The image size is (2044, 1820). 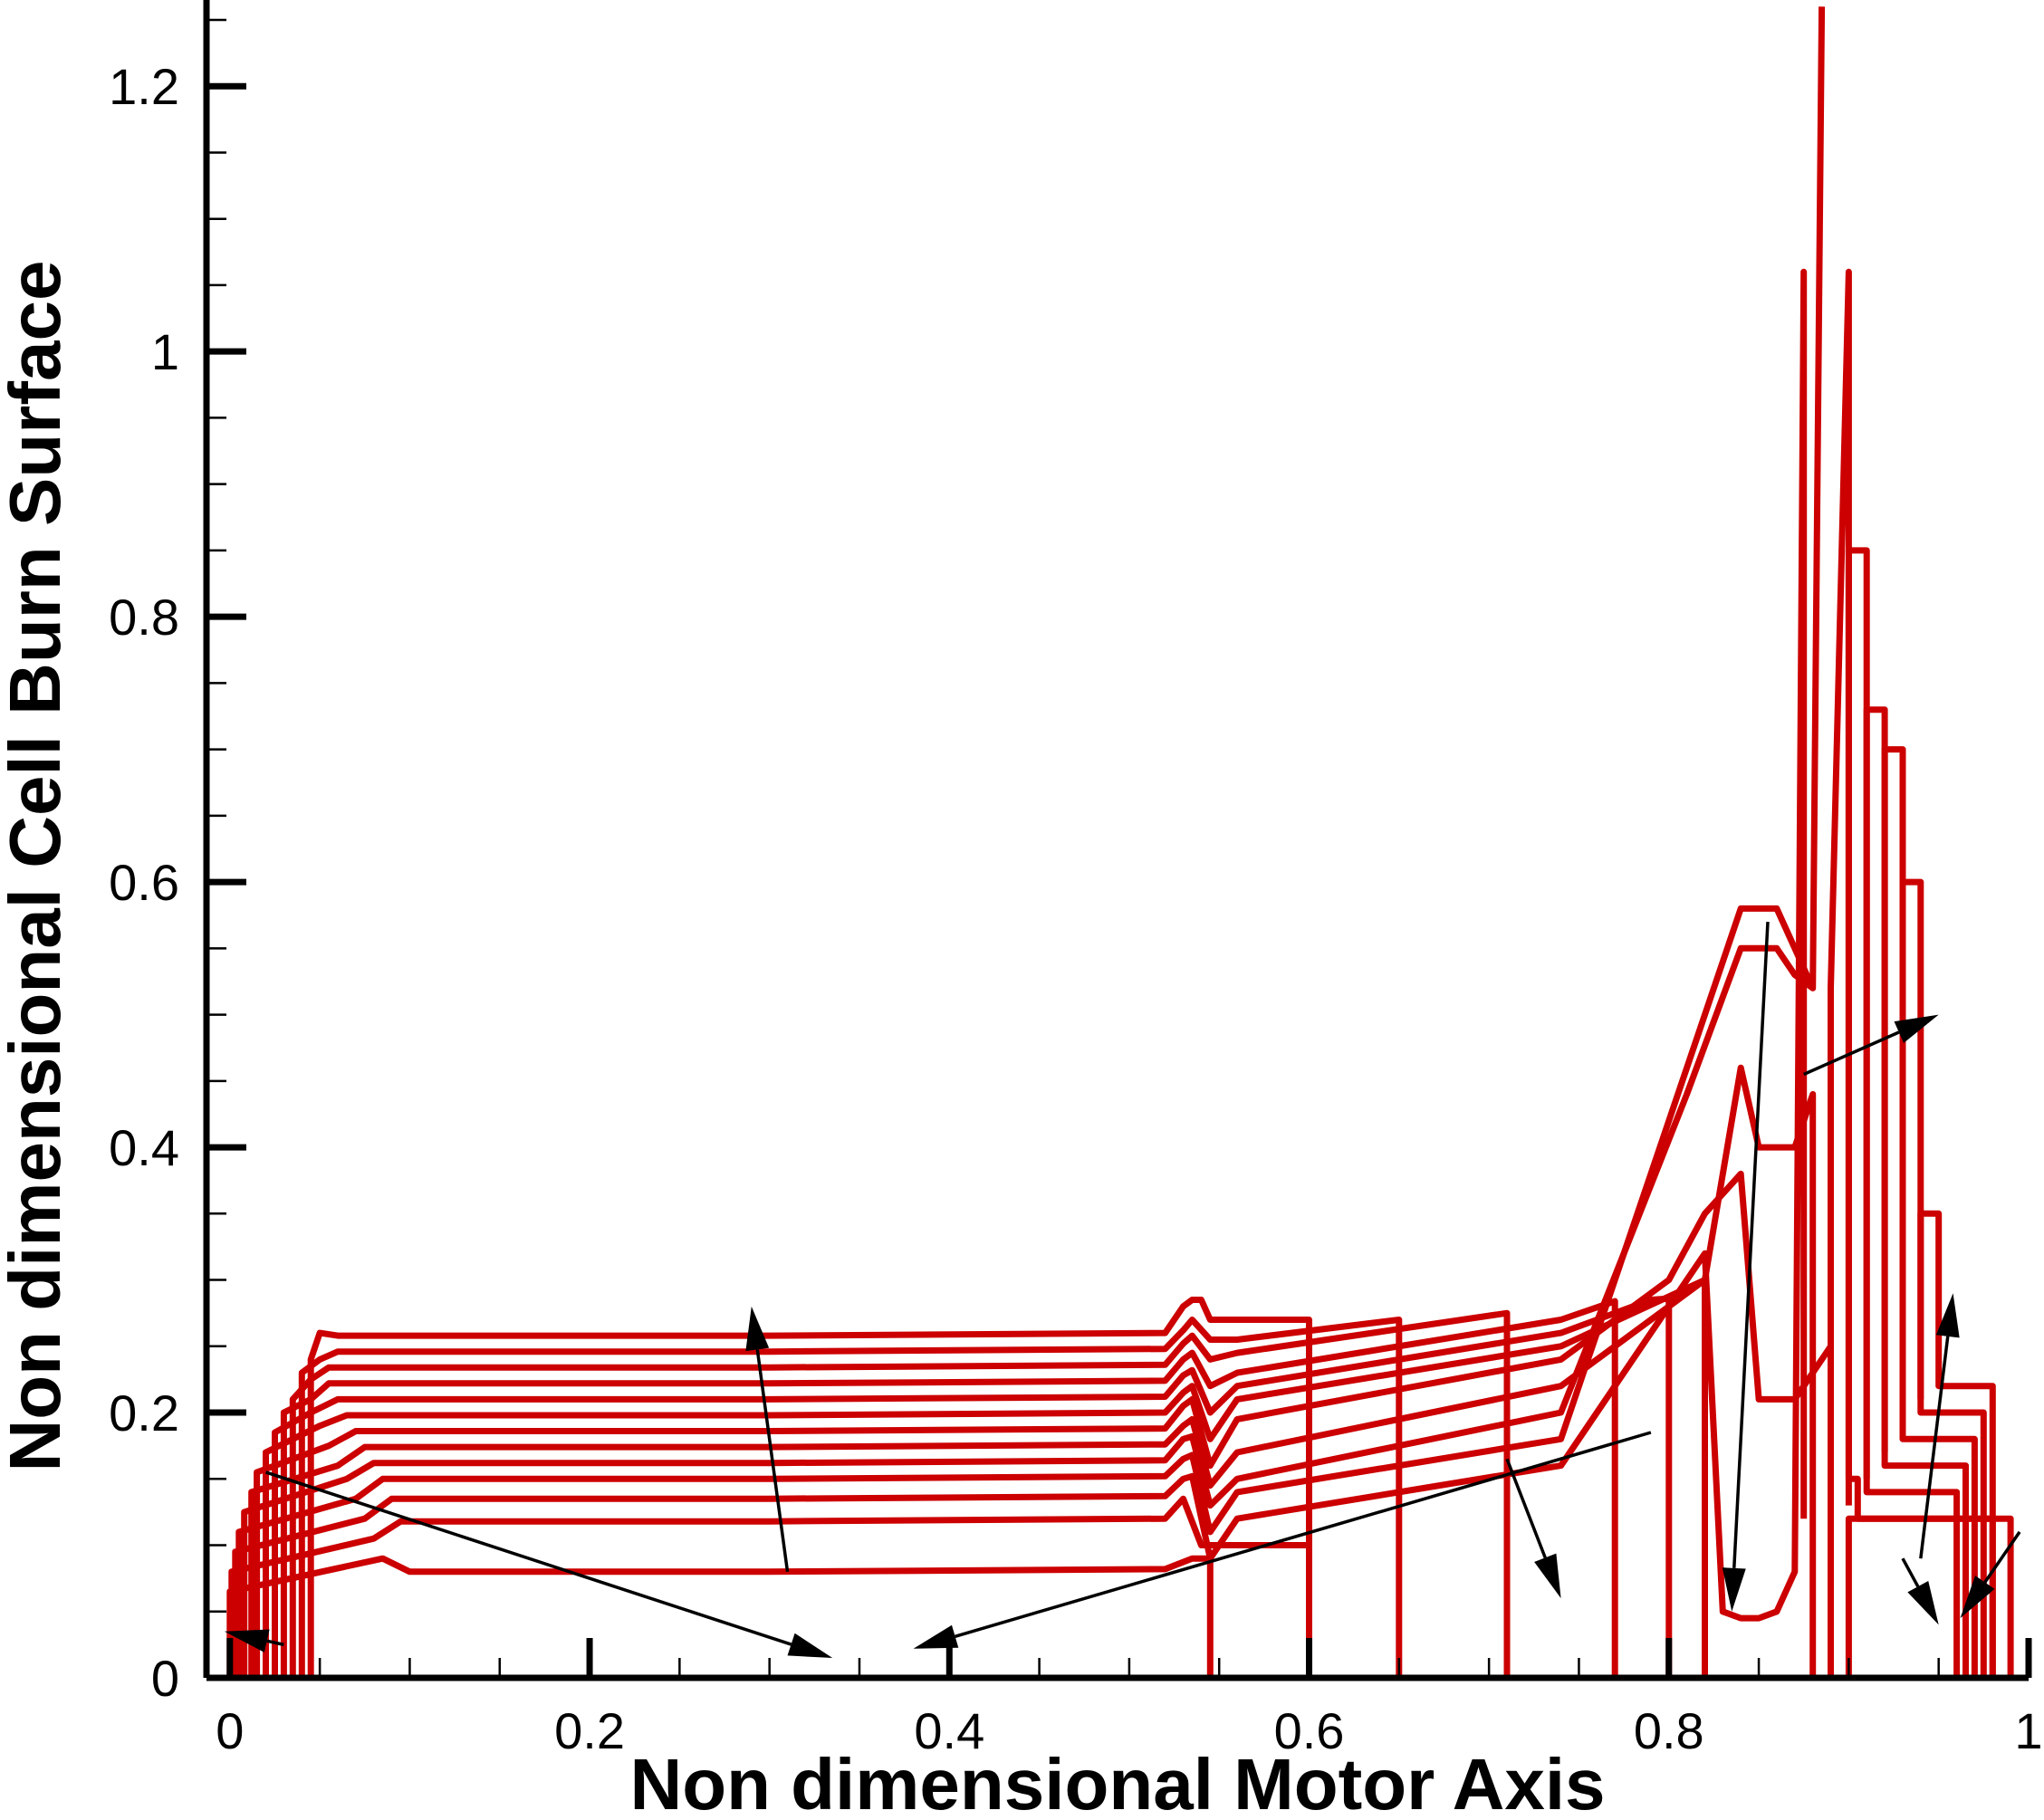 What do you see at coordinates (165, 351) in the screenshot?
I see `y-tick-label: 1` at bounding box center [165, 351].